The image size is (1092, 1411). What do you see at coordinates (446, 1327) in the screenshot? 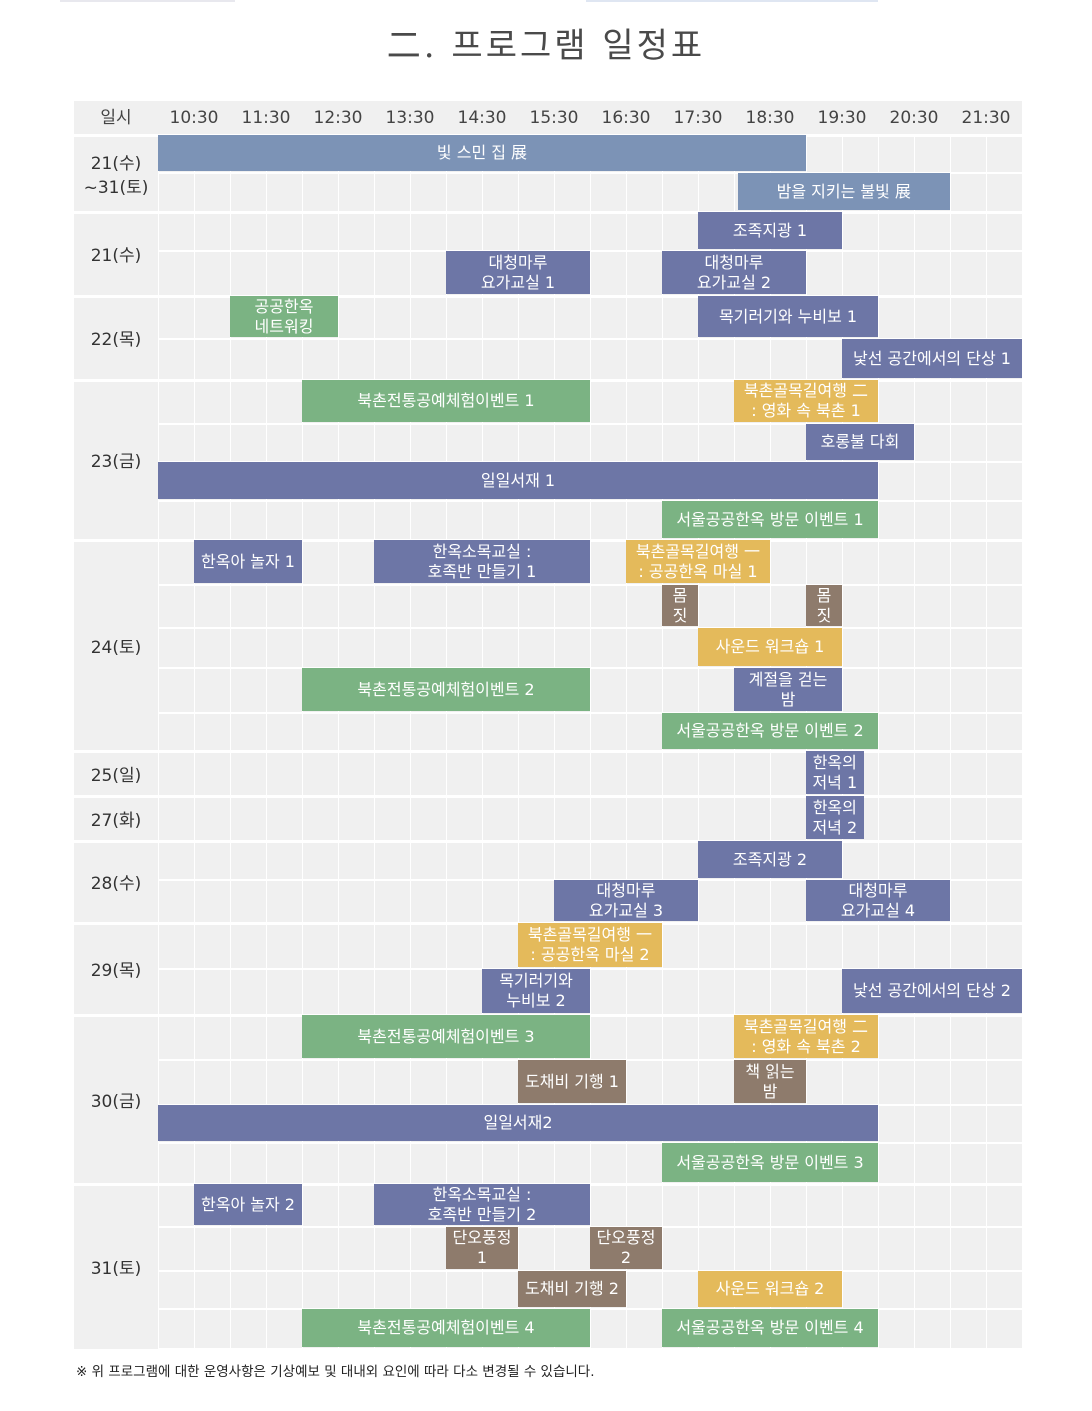
I see `event-label-line: 북촌전통공예체험이벤트 4` at bounding box center [446, 1327].